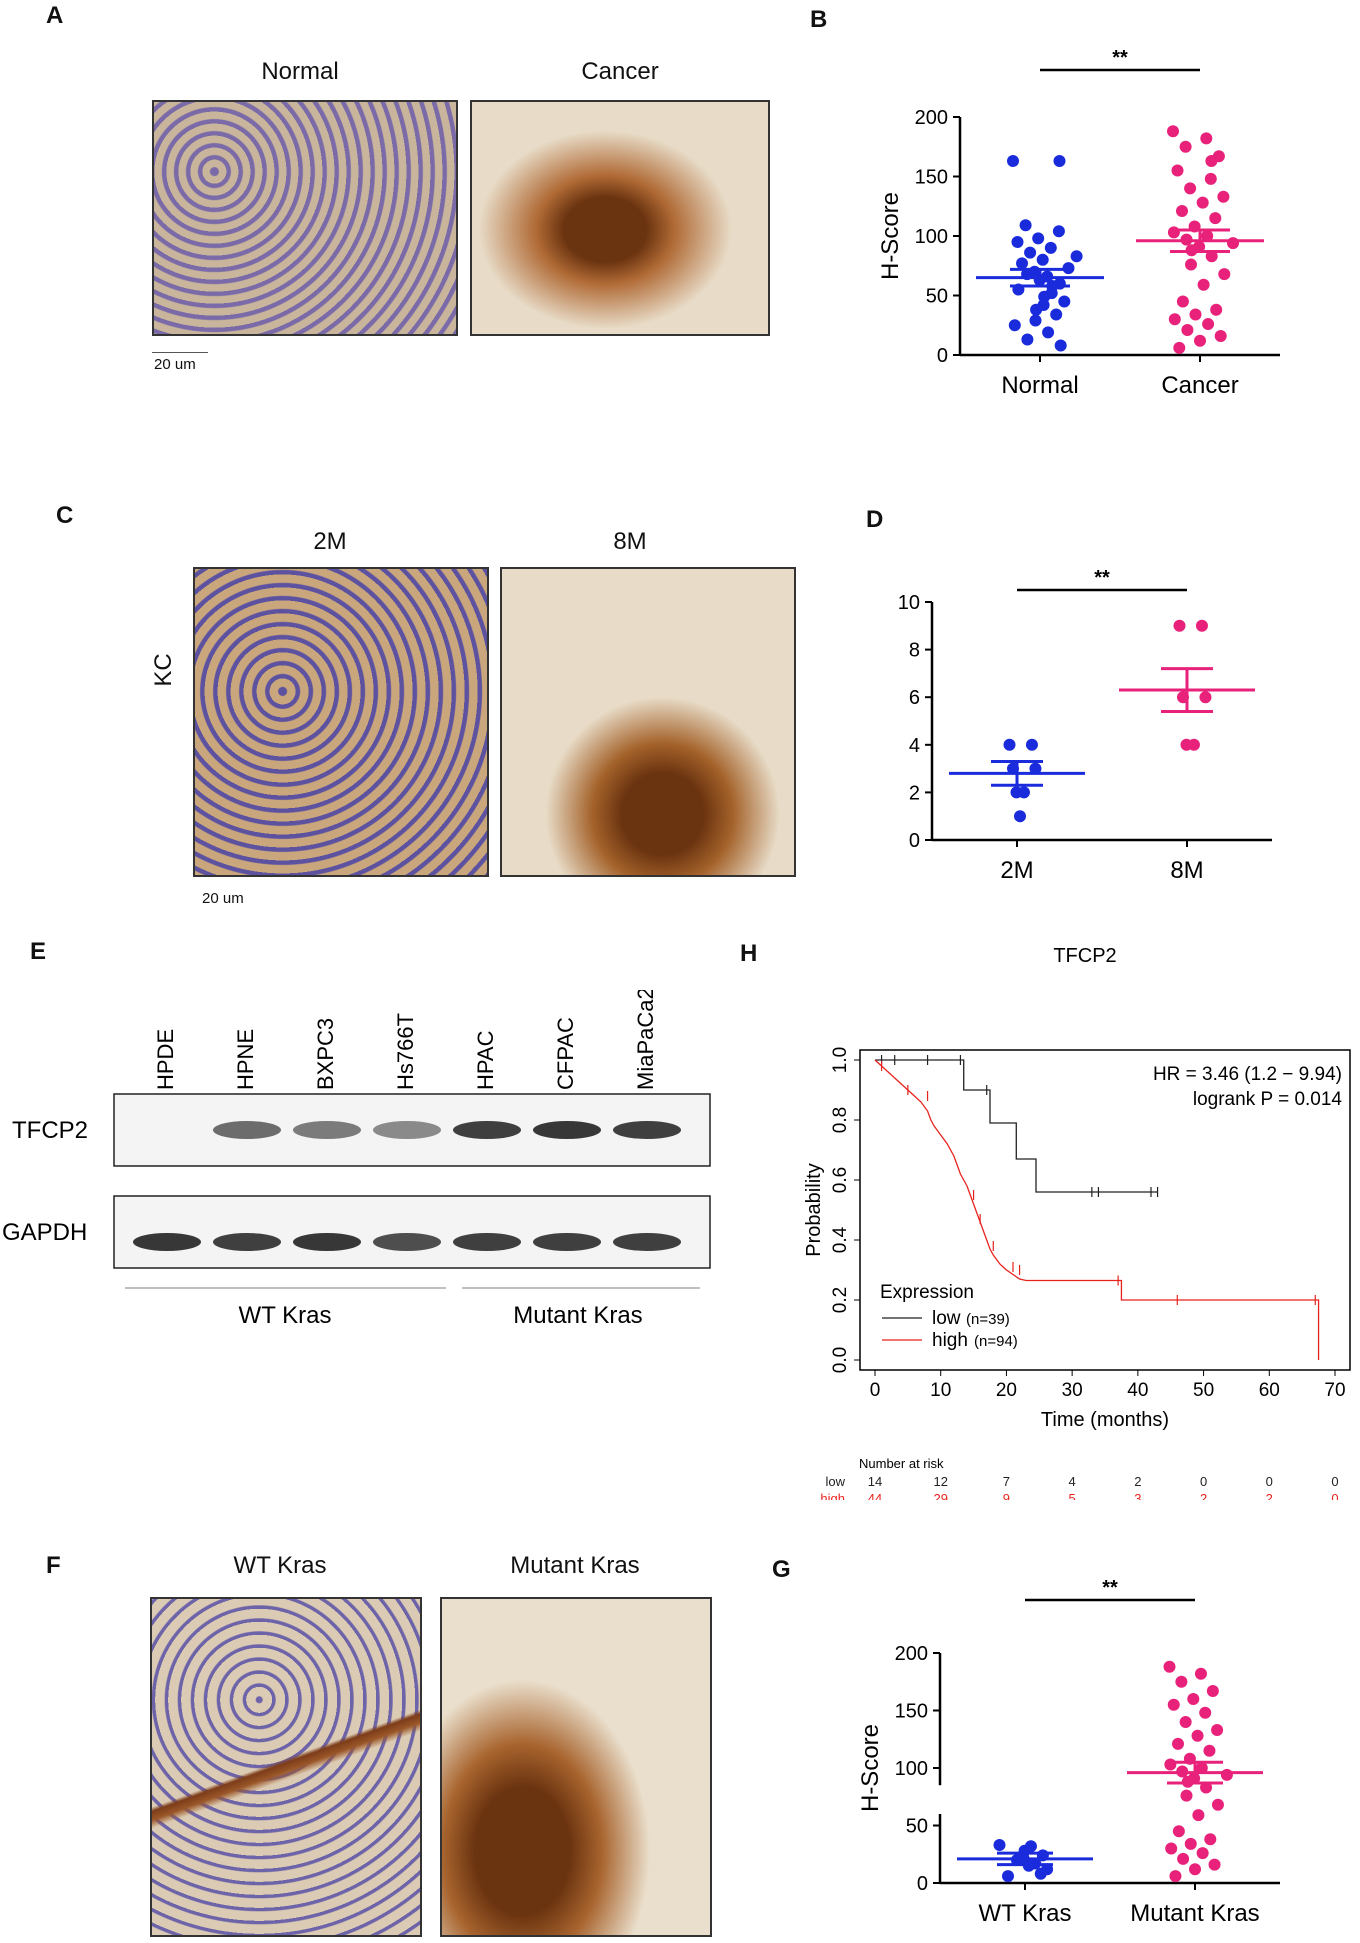  What do you see at coordinates (911, 1654) in the screenshot?
I see `y-tick-label: 200` at bounding box center [911, 1654].